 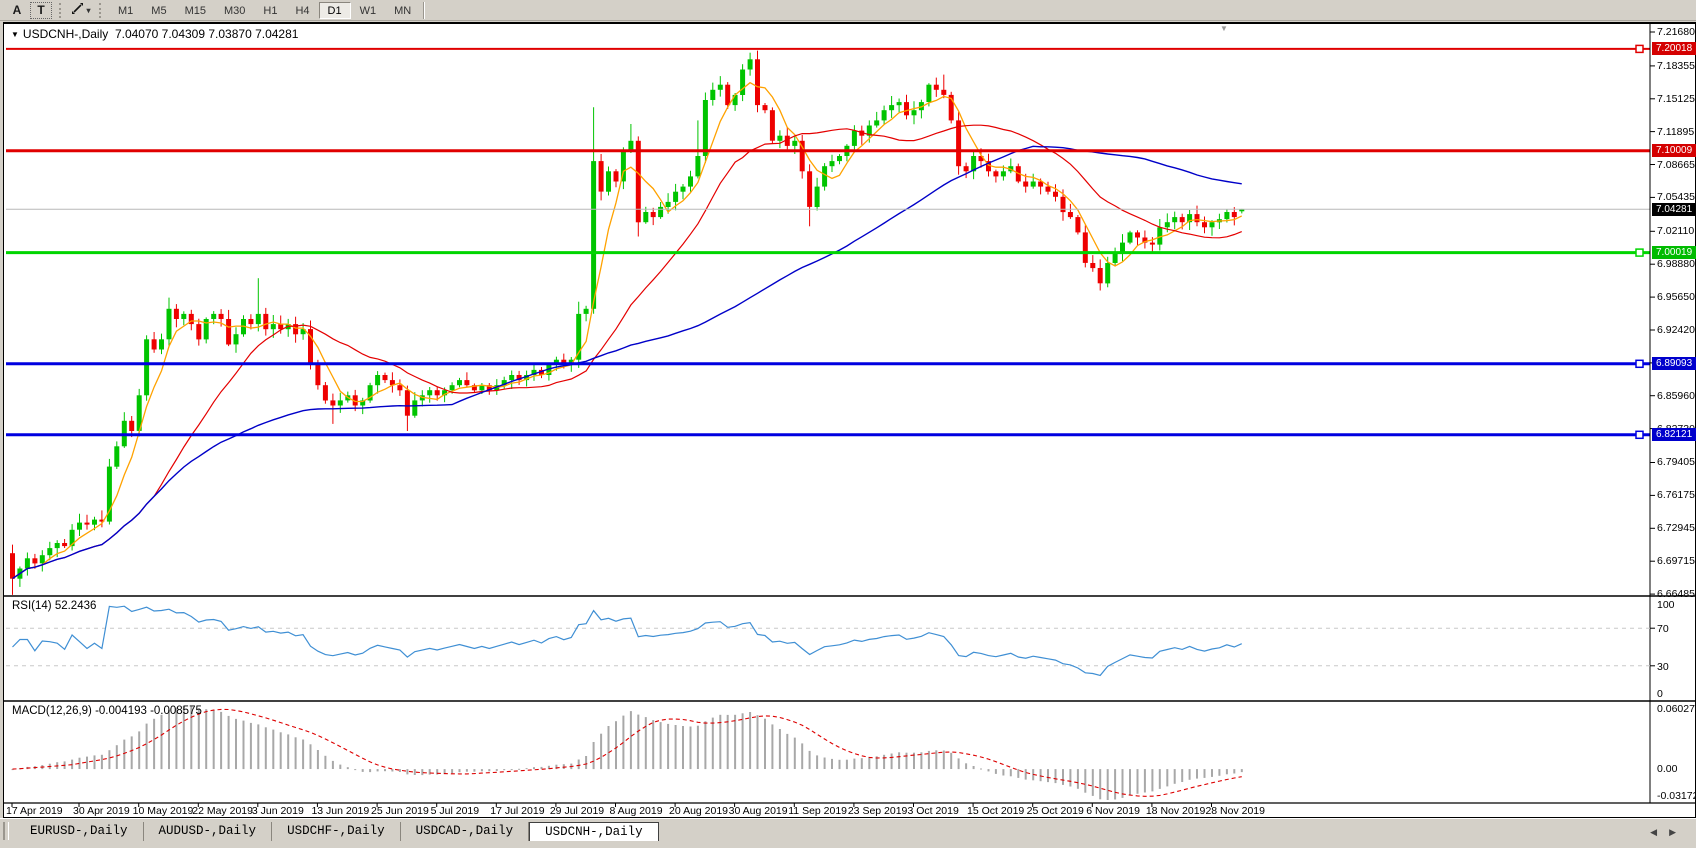 I want to click on symbol-name: USDCNH-,Daily, so click(x=65, y=34).